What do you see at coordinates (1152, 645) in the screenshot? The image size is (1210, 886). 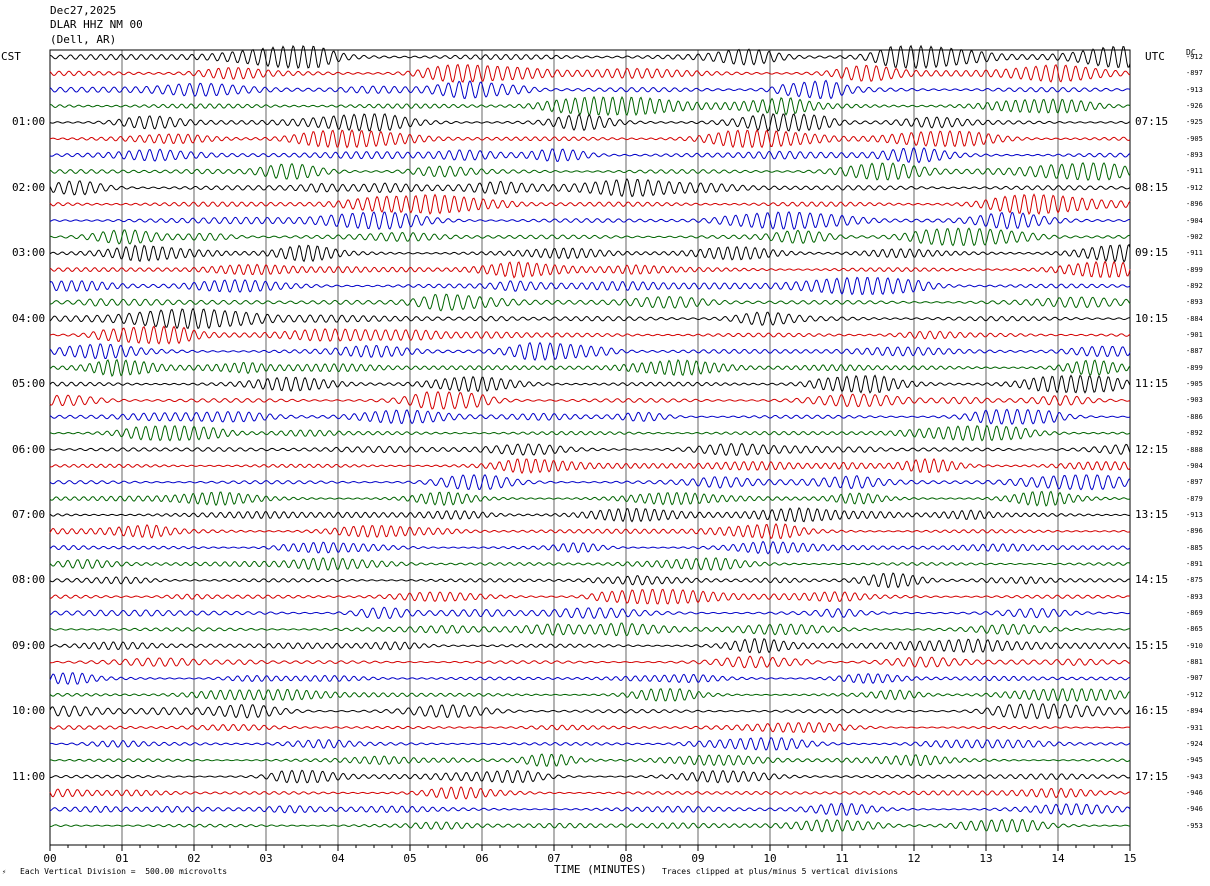 I see `right-time-label: 15:15` at bounding box center [1152, 645].